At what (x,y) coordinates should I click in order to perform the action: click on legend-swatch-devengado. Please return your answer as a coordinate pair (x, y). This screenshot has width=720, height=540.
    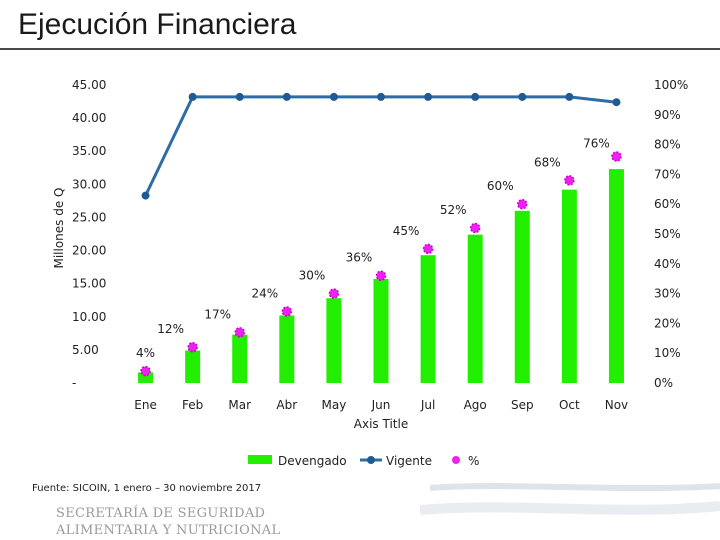
    Looking at the image, I should click on (260, 459).